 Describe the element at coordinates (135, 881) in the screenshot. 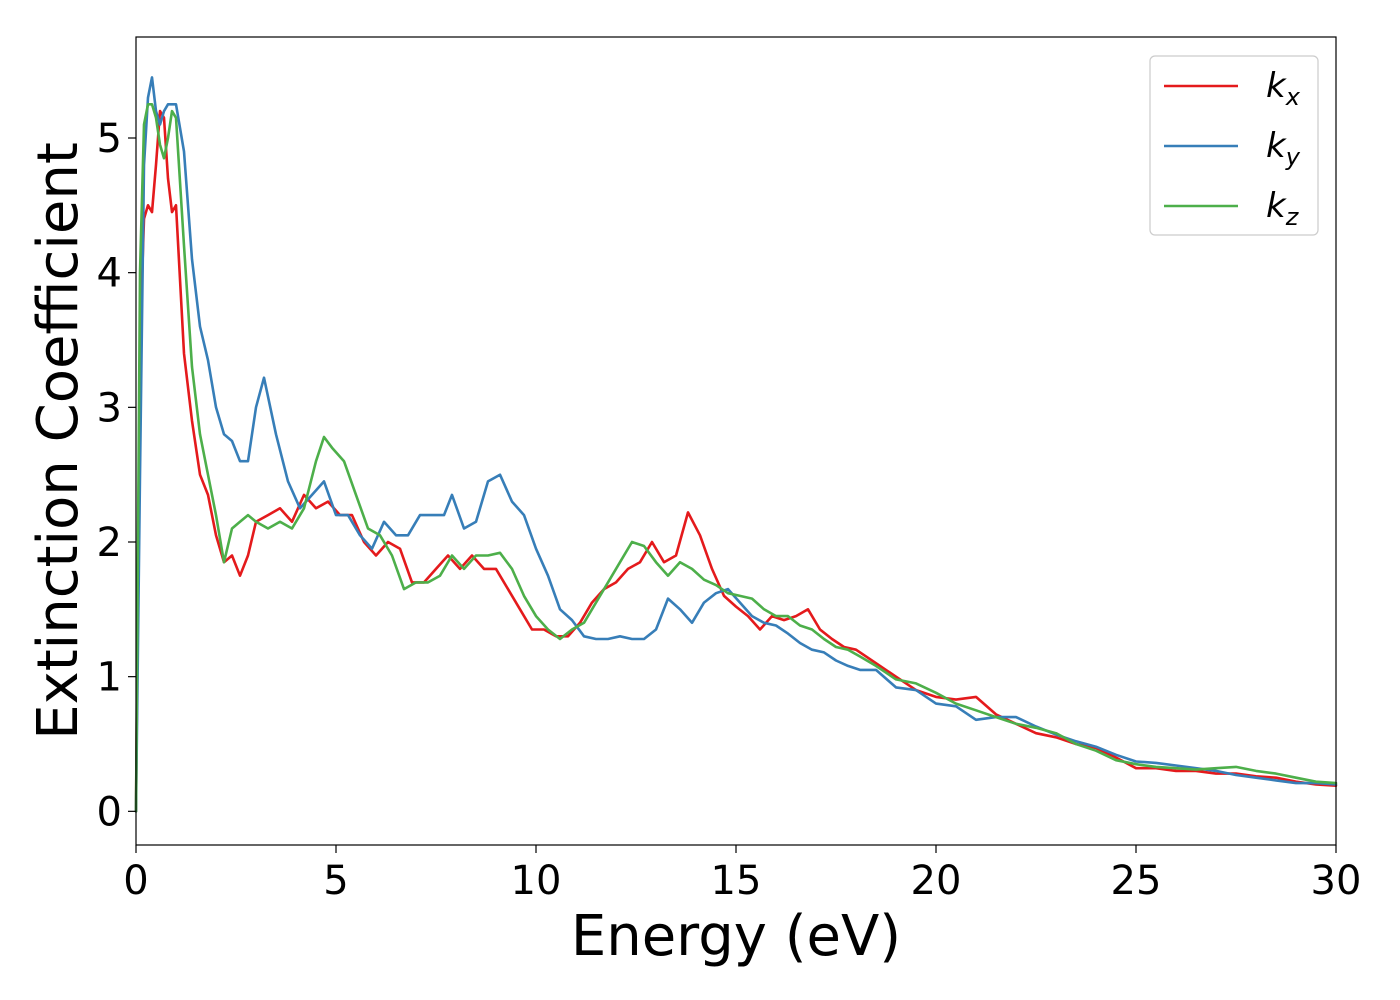

I see `x-tick-label: 0` at that location.